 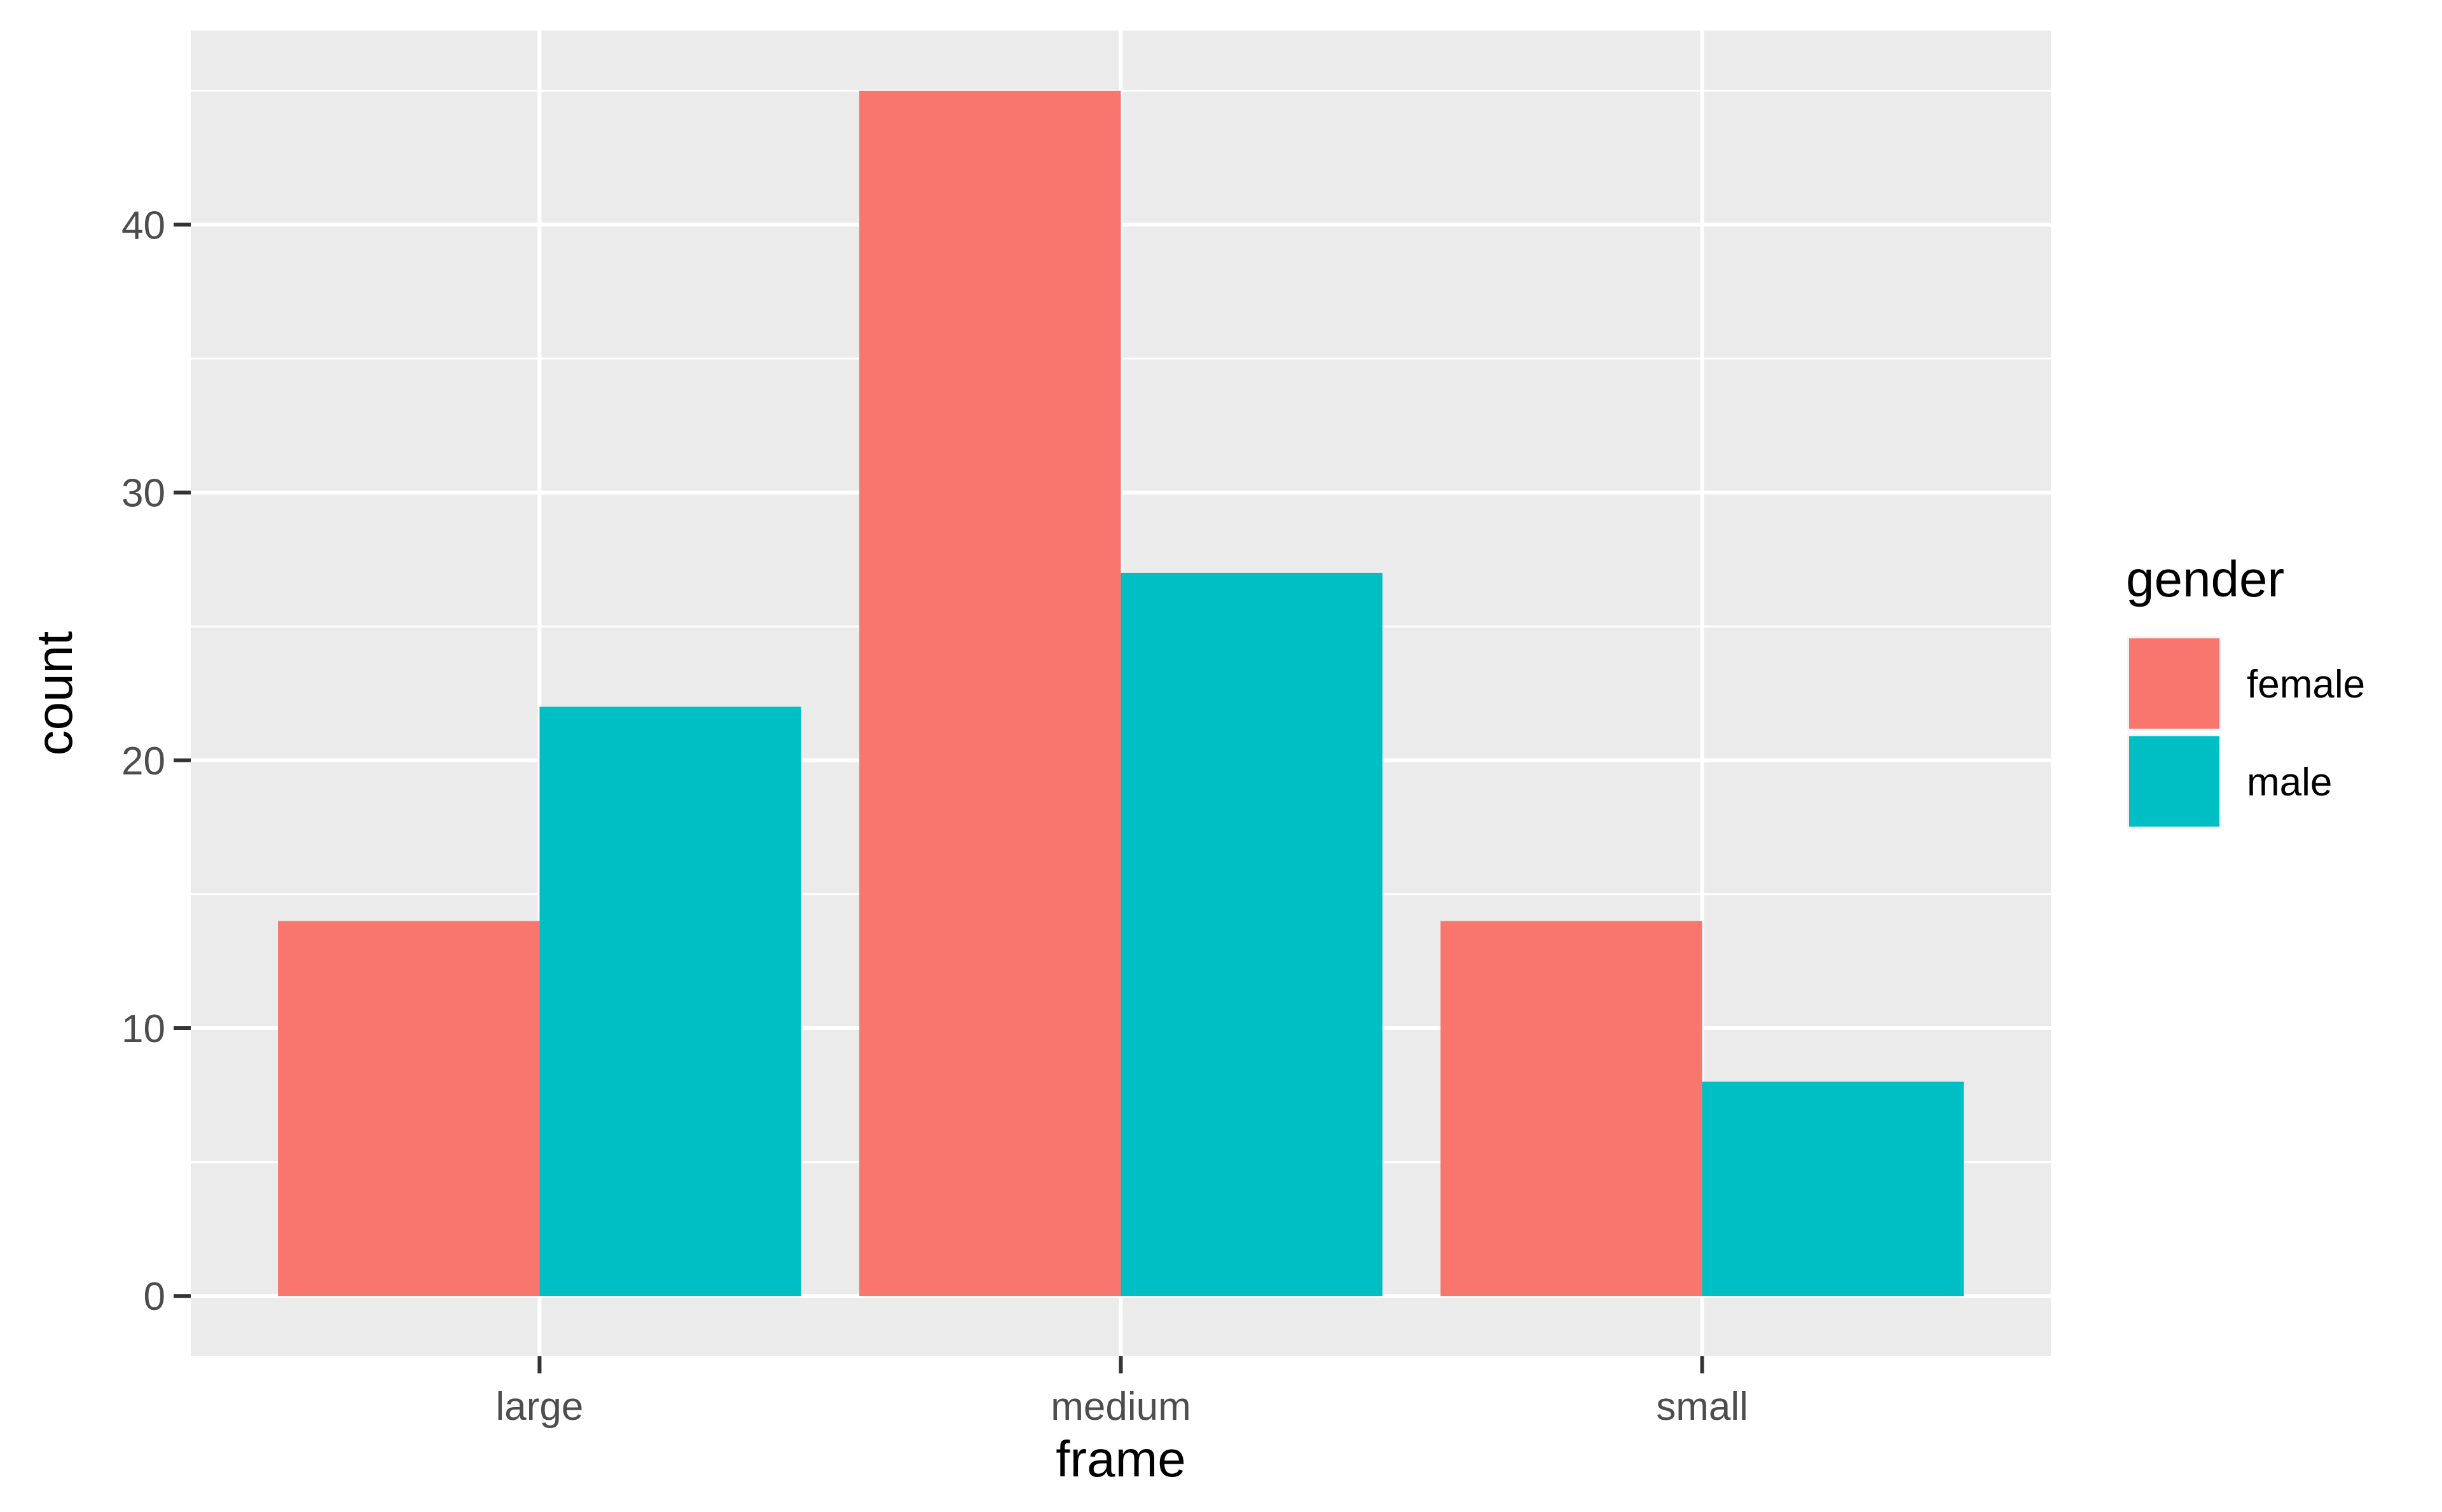 I want to click on y-axis: 0 10 20 30 40, so click(x=156, y=761).